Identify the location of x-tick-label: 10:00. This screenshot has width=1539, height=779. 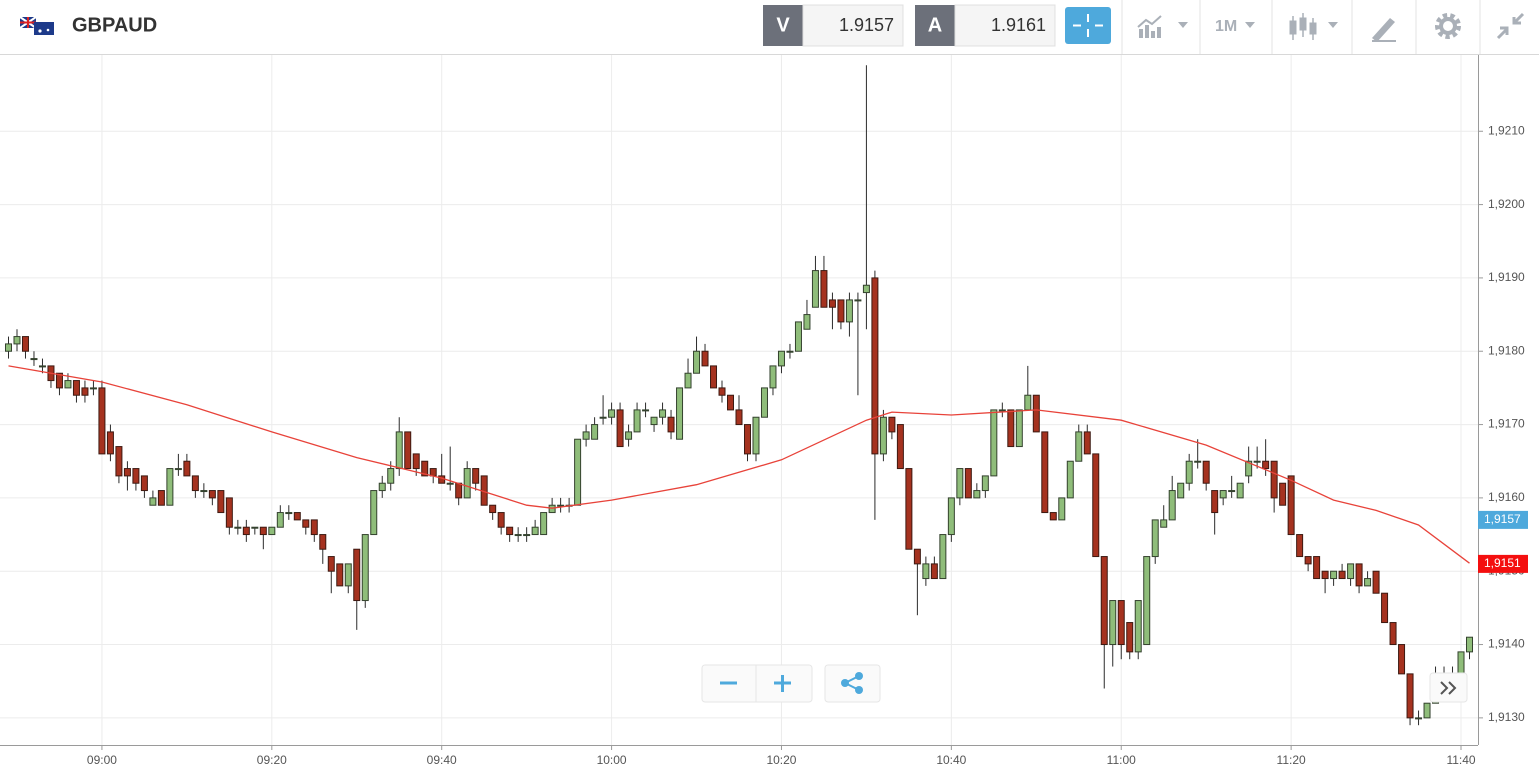
(612, 760).